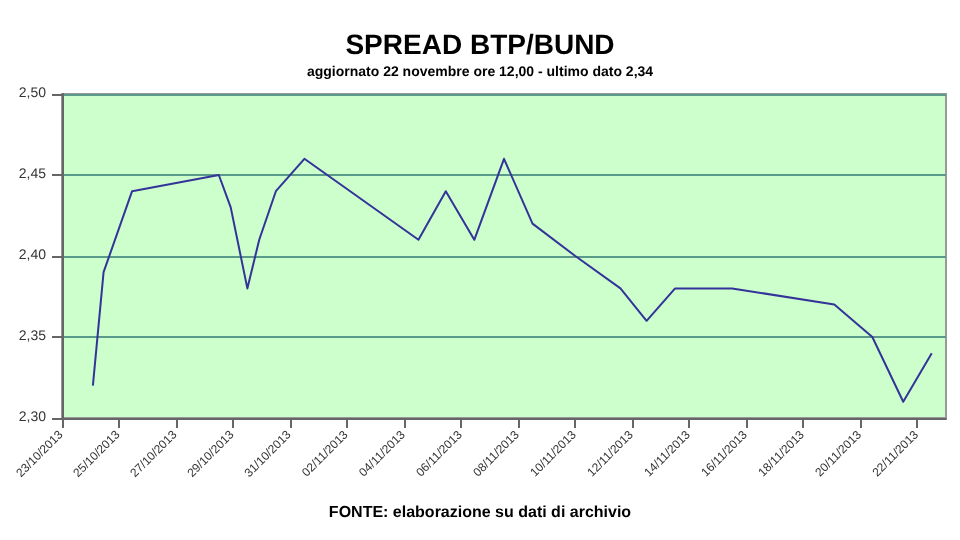  What do you see at coordinates (480, 44) in the screenshot?
I see `chart-title: SPREAD BTP/BUND` at bounding box center [480, 44].